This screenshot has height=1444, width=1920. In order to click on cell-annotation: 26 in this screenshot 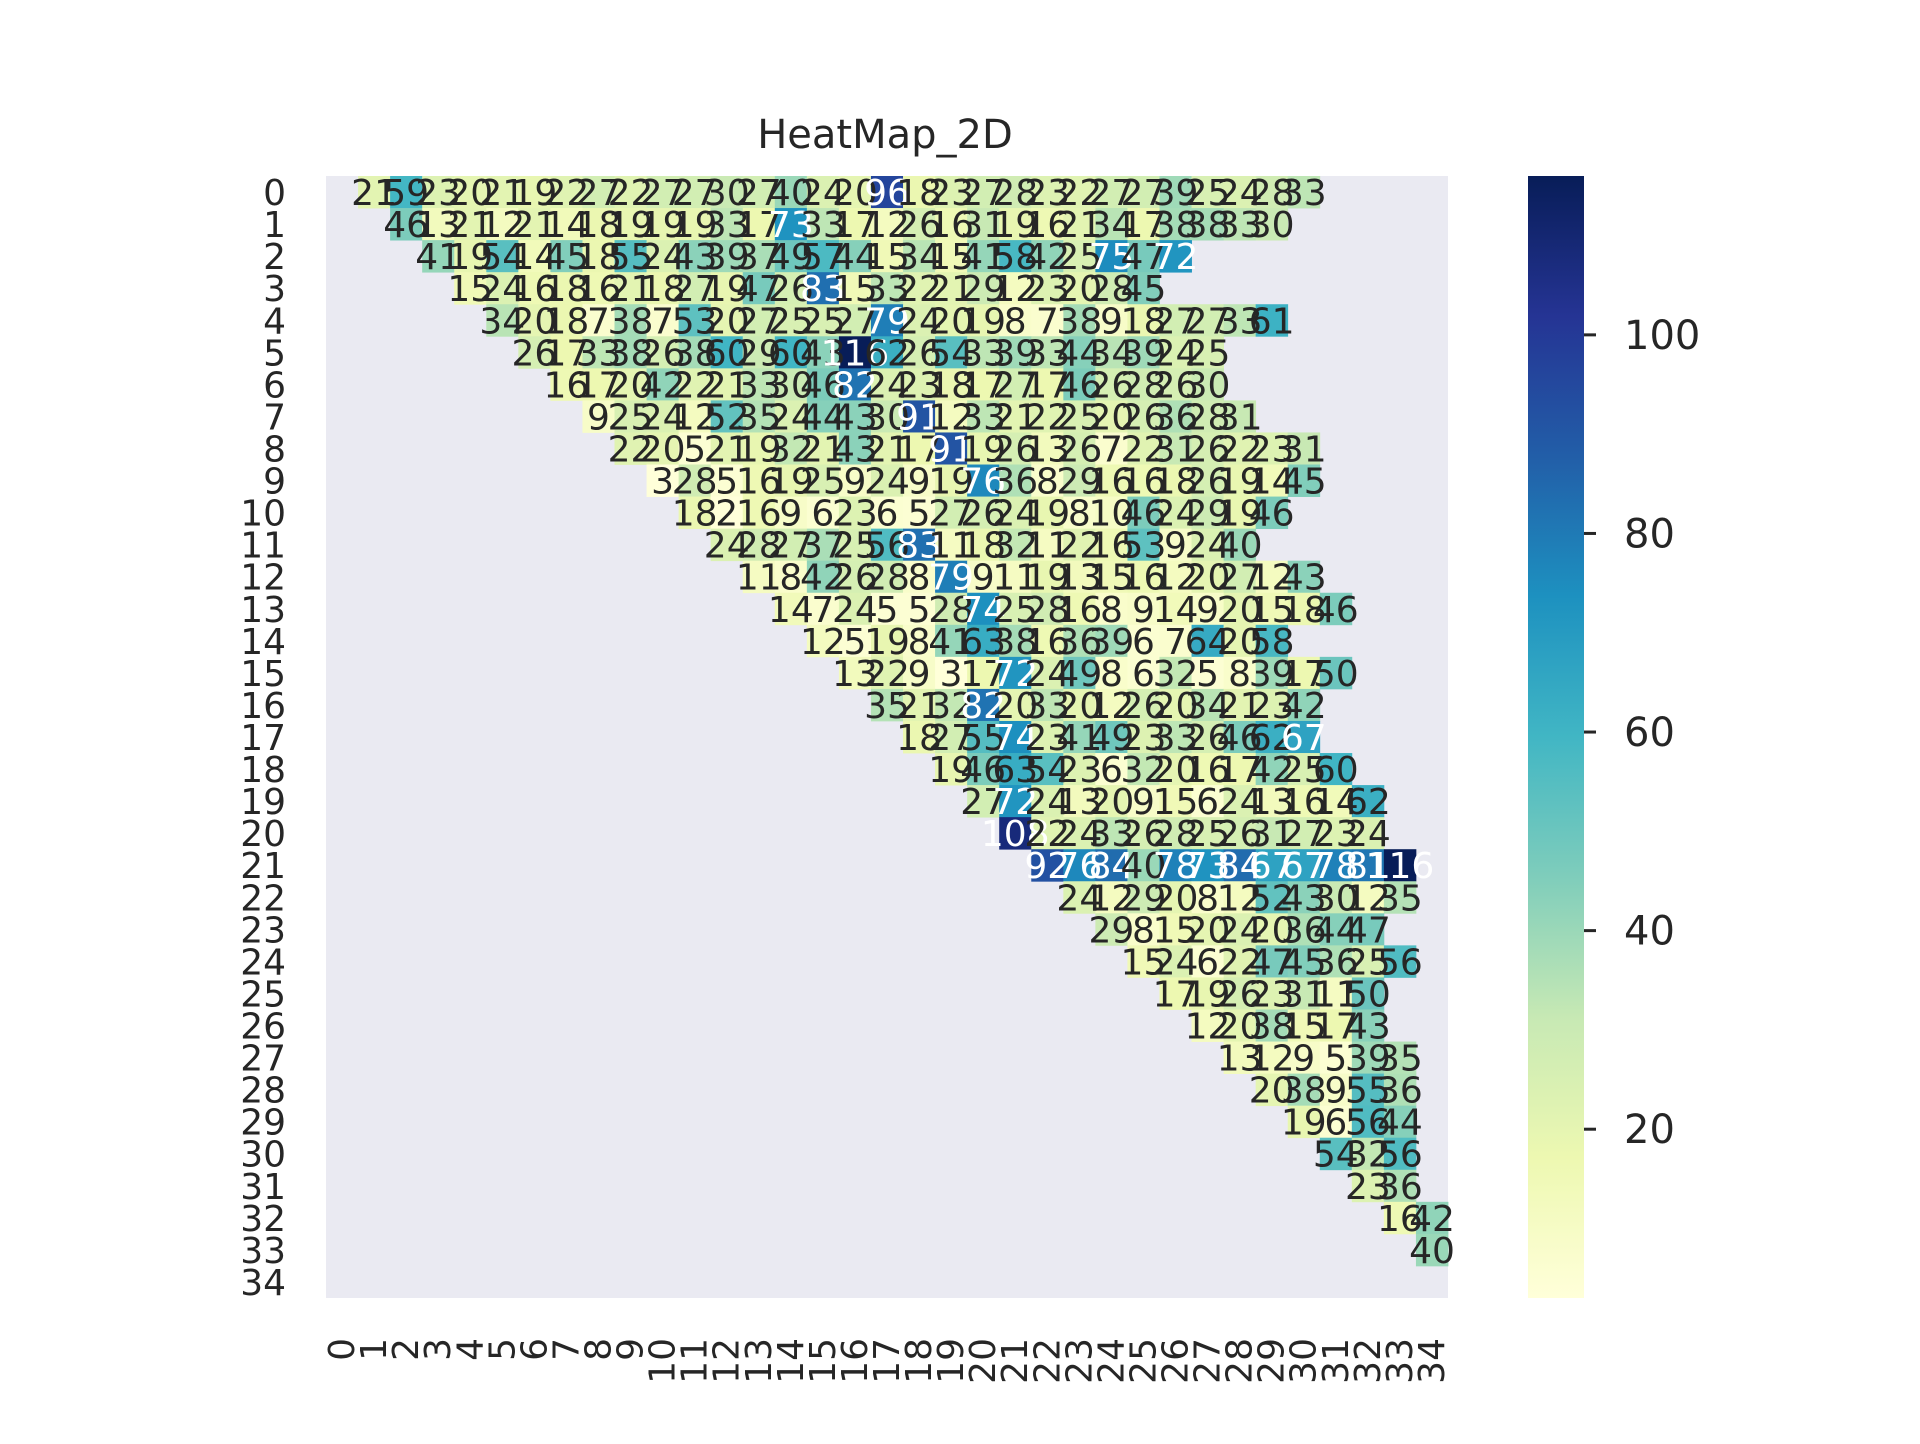, I will do `click(1176, 385)`.